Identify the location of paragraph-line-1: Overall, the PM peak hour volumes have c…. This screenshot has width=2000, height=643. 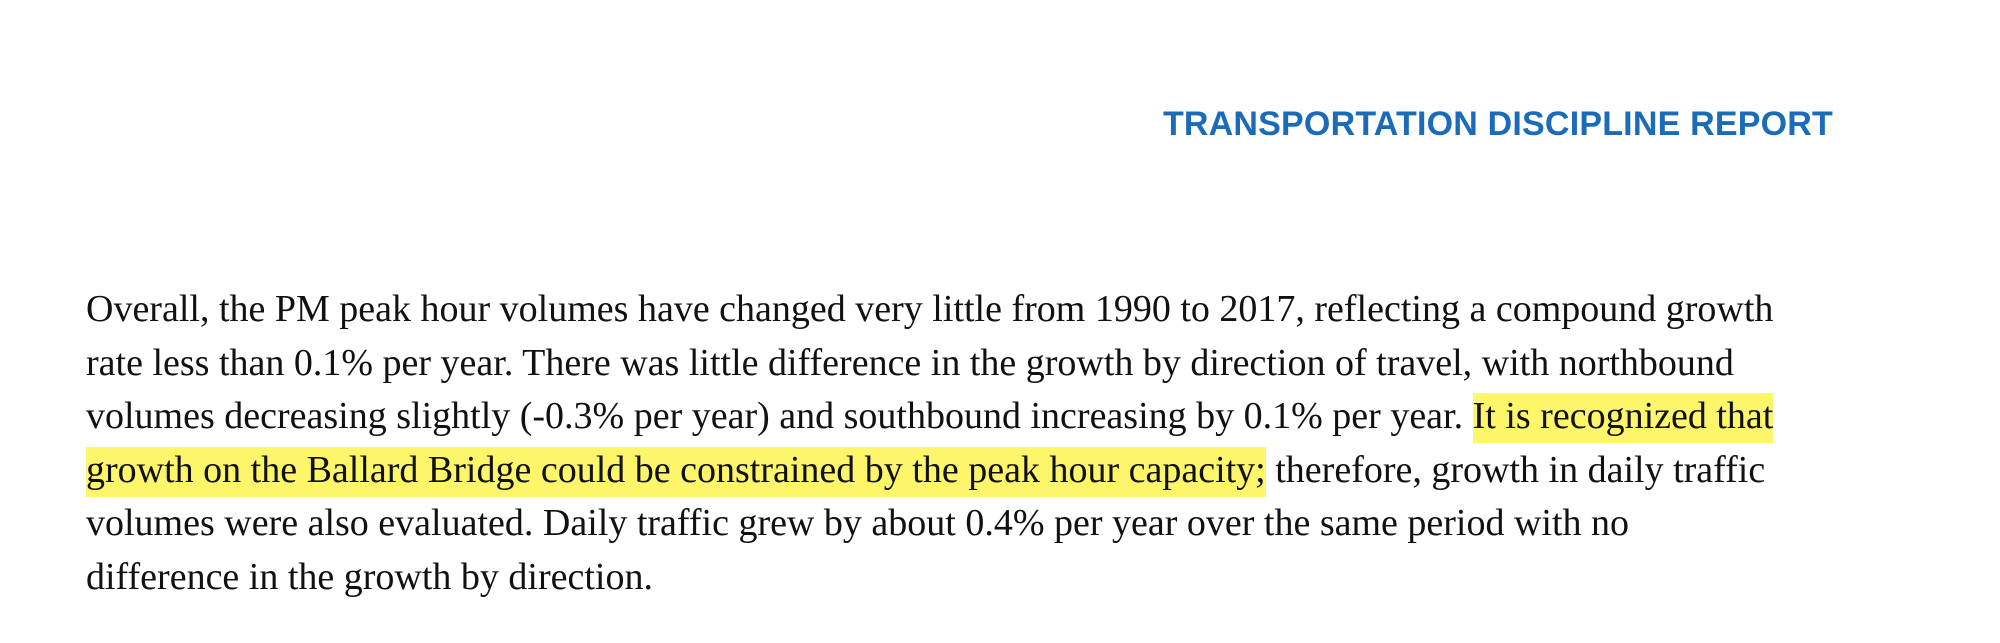
(930, 309).